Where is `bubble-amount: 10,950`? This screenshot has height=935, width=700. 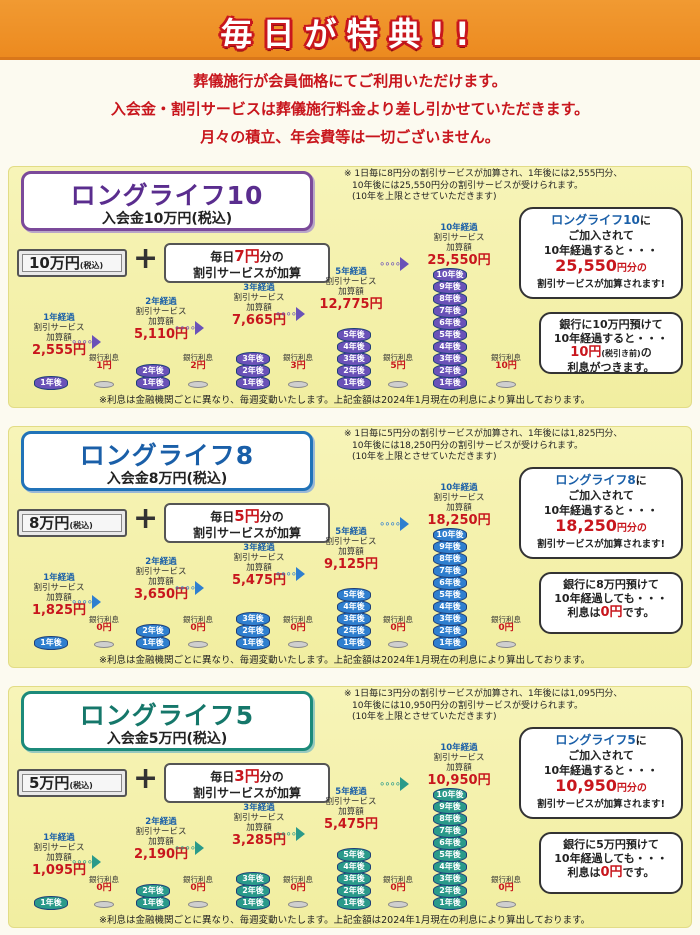 bubble-amount: 10,950 is located at coordinates (586, 785).